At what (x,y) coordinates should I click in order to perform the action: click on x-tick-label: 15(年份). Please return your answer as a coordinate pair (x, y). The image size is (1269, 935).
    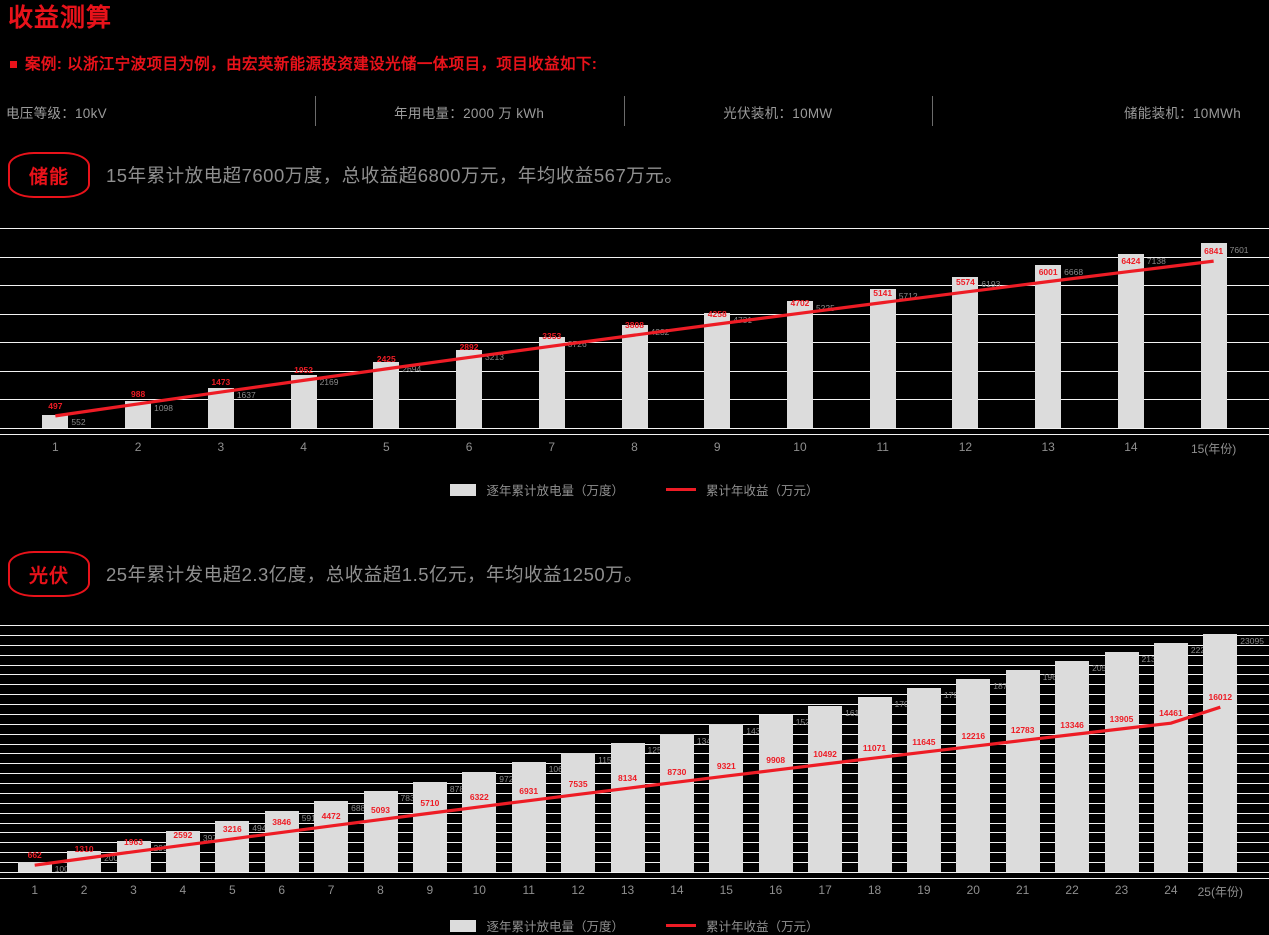
    Looking at the image, I should click on (1213, 449).